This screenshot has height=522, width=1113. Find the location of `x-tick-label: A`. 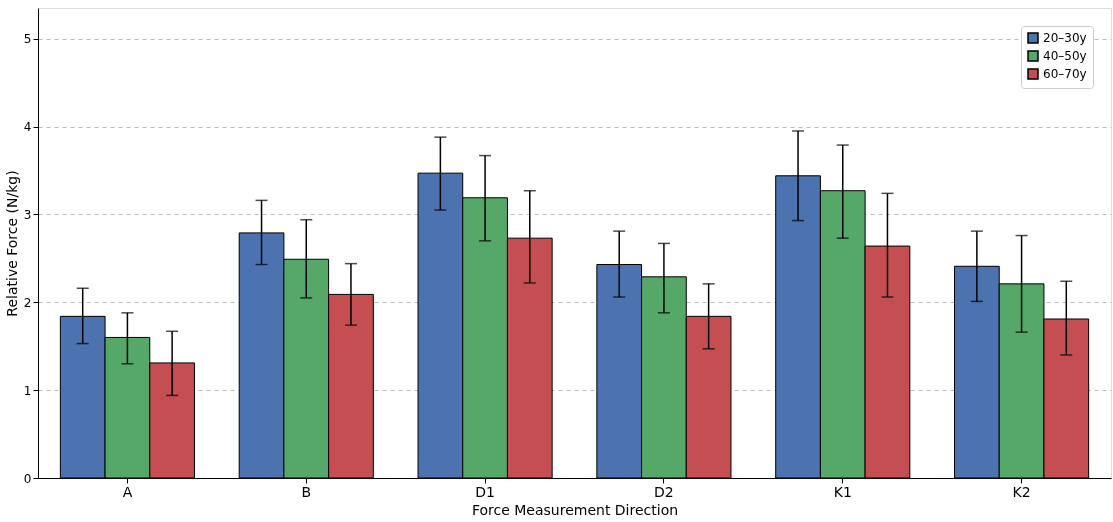

x-tick-label: A is located at coordinates (127, 491).